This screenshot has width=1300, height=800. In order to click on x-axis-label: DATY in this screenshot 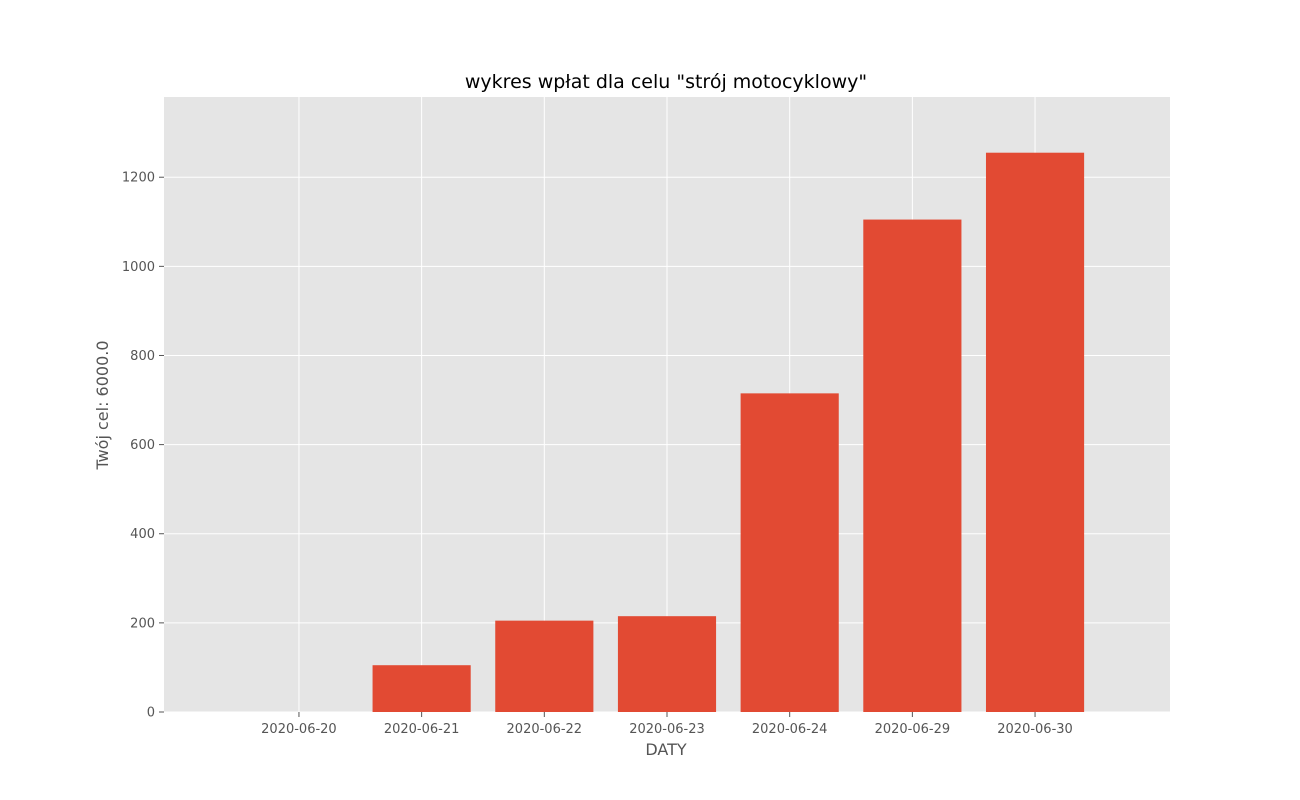, I will do `click(666, 749)`.